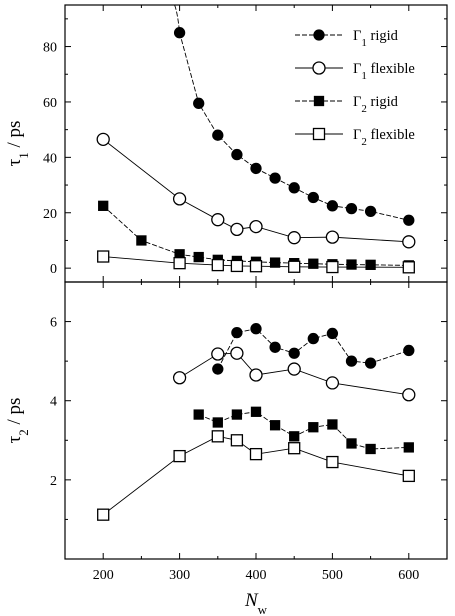 The height and width of the screenshot is (616, 455). I want to click on top-y-tick-label: 0, so click(53, 269).